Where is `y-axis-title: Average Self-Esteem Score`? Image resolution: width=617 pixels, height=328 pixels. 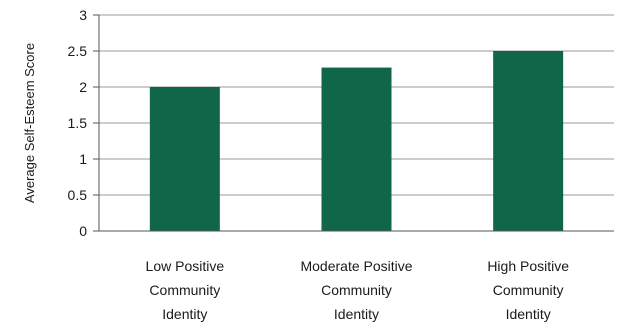 y-axis-title: Average Self-Esteem Score is located at coordinates (29, 123).